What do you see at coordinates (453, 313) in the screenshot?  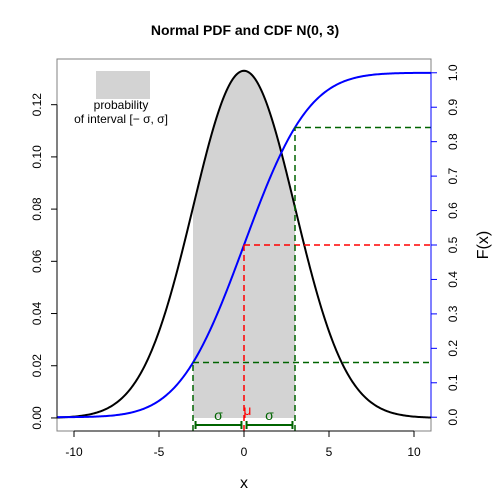 I see `right-y-tick-label-3: 0.3` at bounding box center [453, 313].